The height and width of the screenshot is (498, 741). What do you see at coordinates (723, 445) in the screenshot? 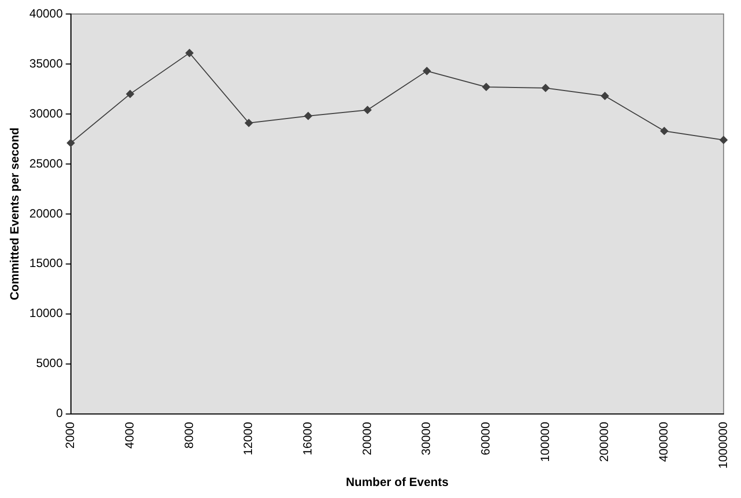
I see `x-tick-label: 1000000` at bounding box center [723, 445].